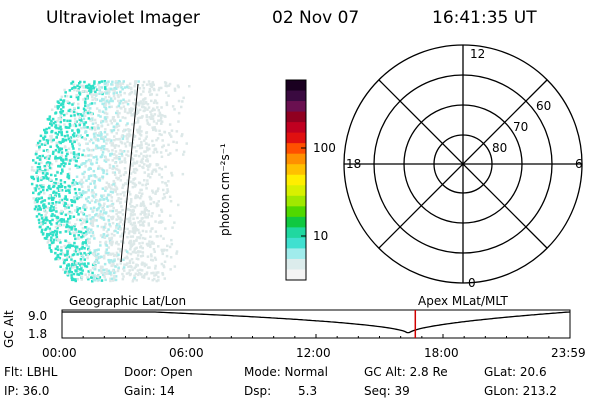 This screenshot has width=600, height=400. I want to click on colorbar-segment, so click(296, 201).